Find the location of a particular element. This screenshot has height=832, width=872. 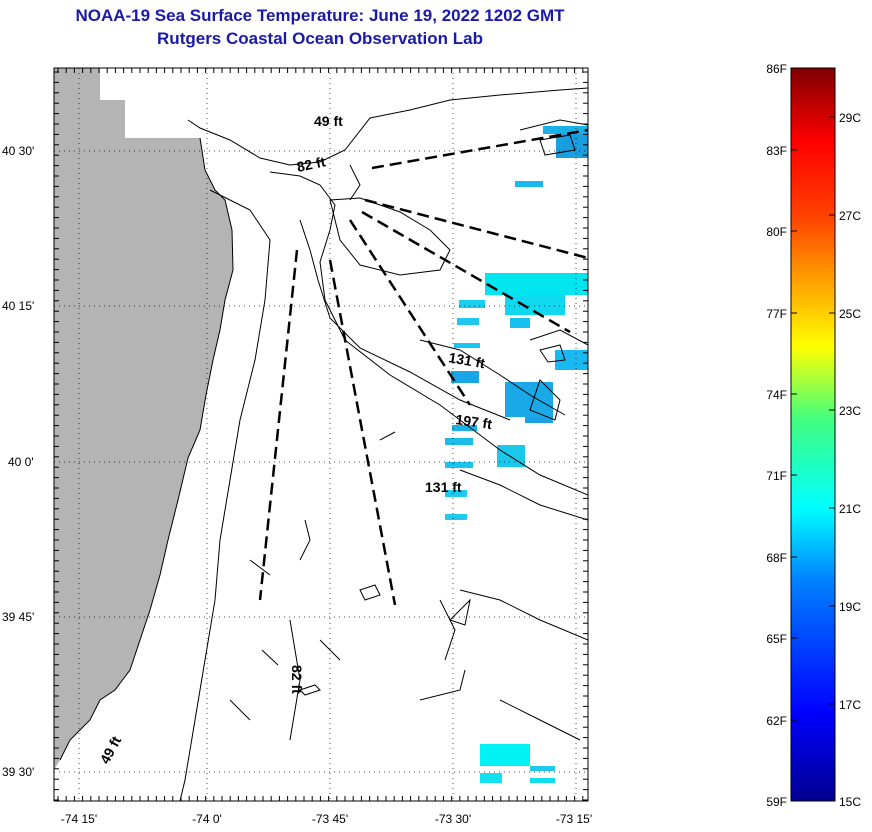

temperature-colorbar is located at coordinates (813, 434).